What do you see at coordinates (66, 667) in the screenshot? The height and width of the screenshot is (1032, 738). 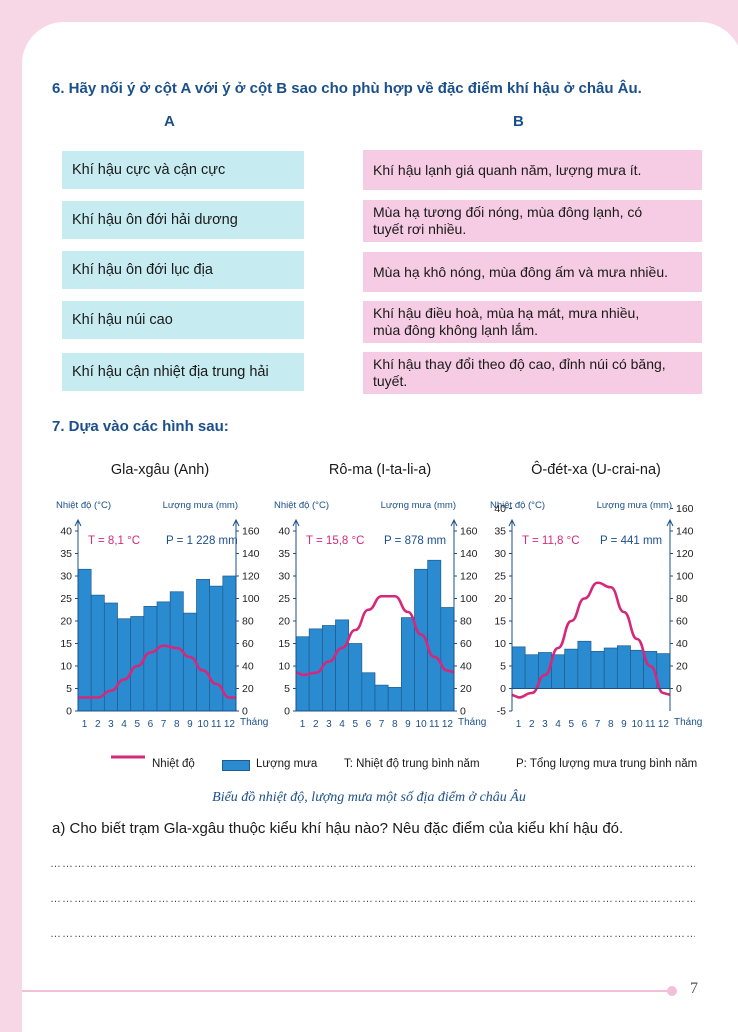 I see `y-tick-left: 10` at bounding box center [66, 667].